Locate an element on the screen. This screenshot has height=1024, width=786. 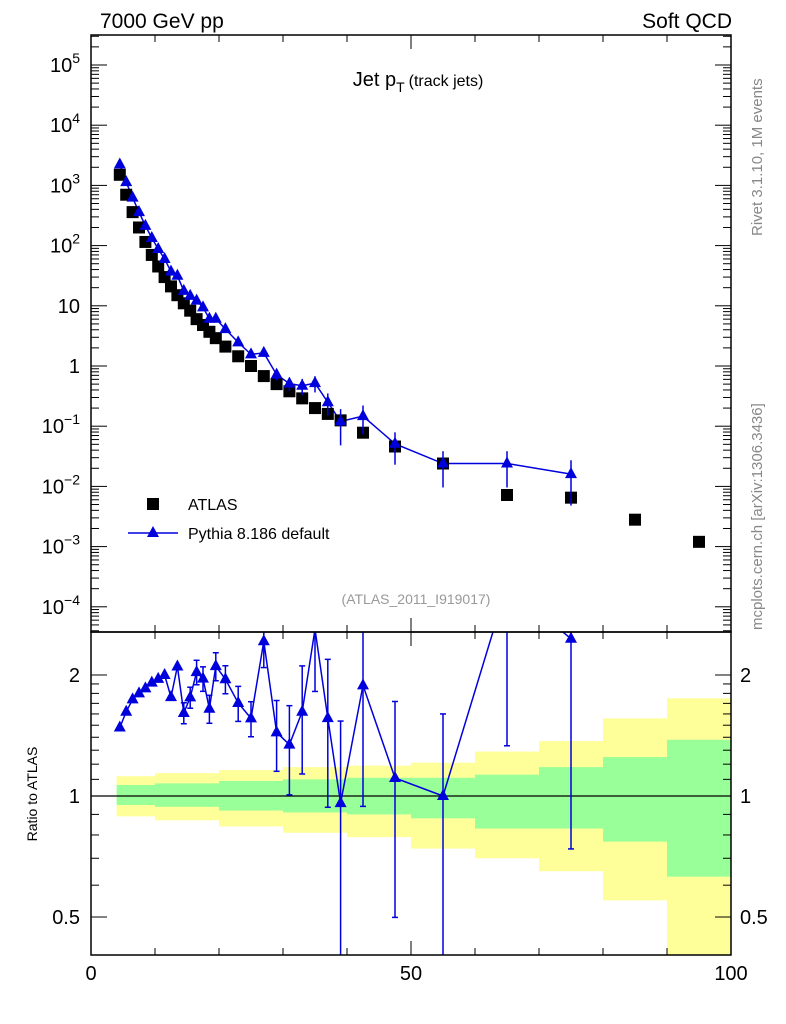
x-tick-label: 100 is located at coordinates (730, 974).